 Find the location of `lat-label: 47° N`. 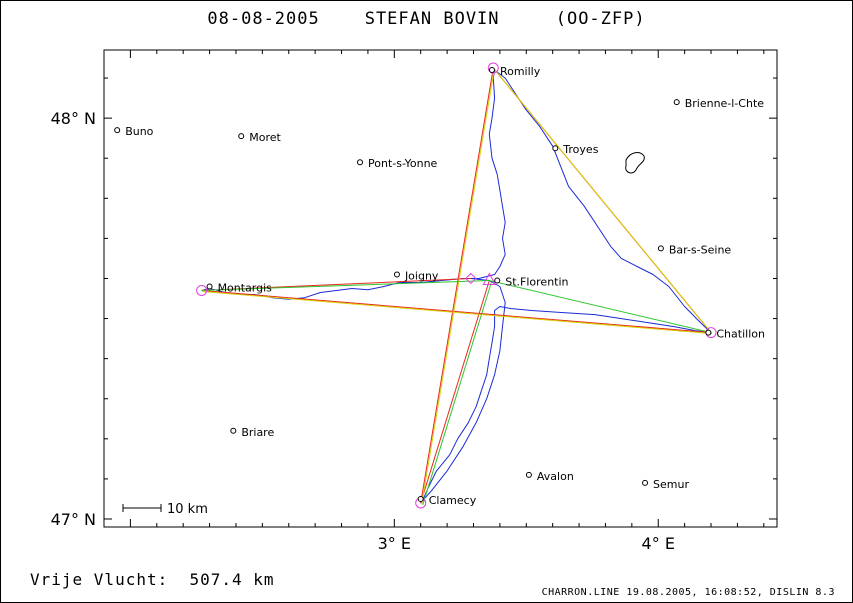

lat-label: 47° N is located at coordinates (73, 519).